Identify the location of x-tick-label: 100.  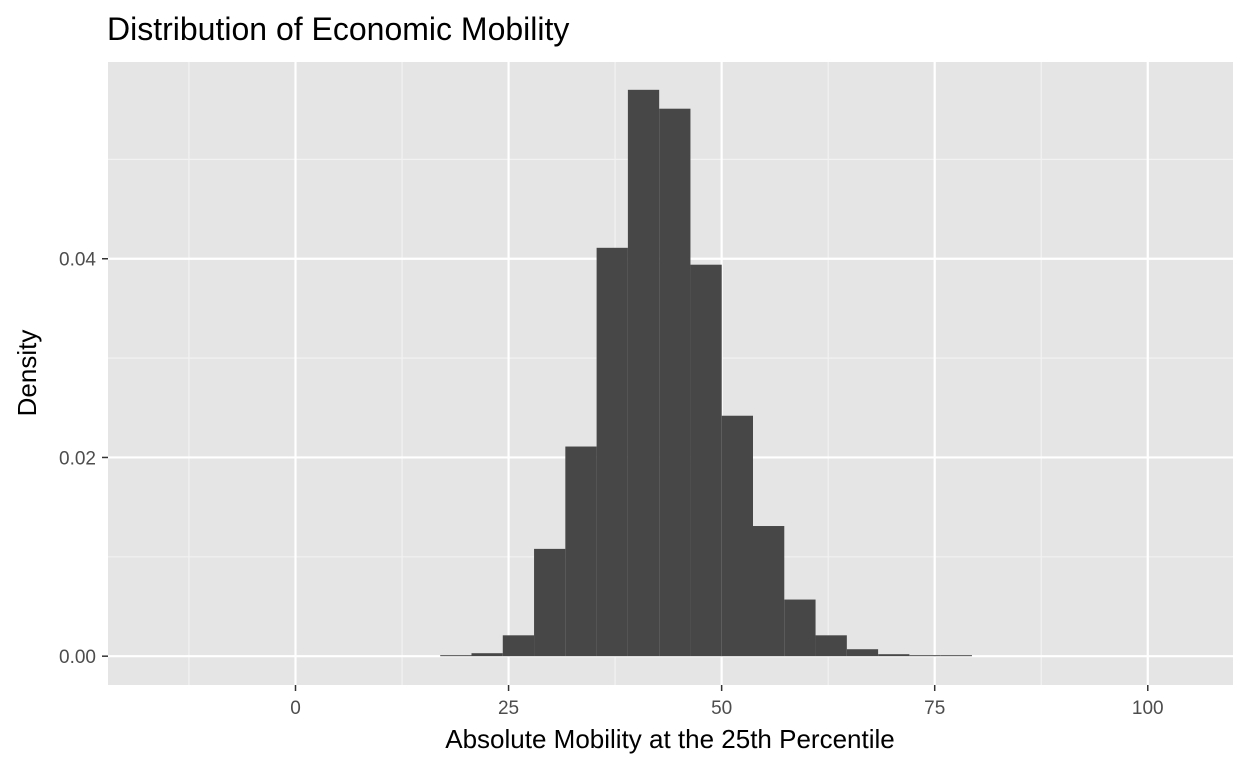
(1148, 708).